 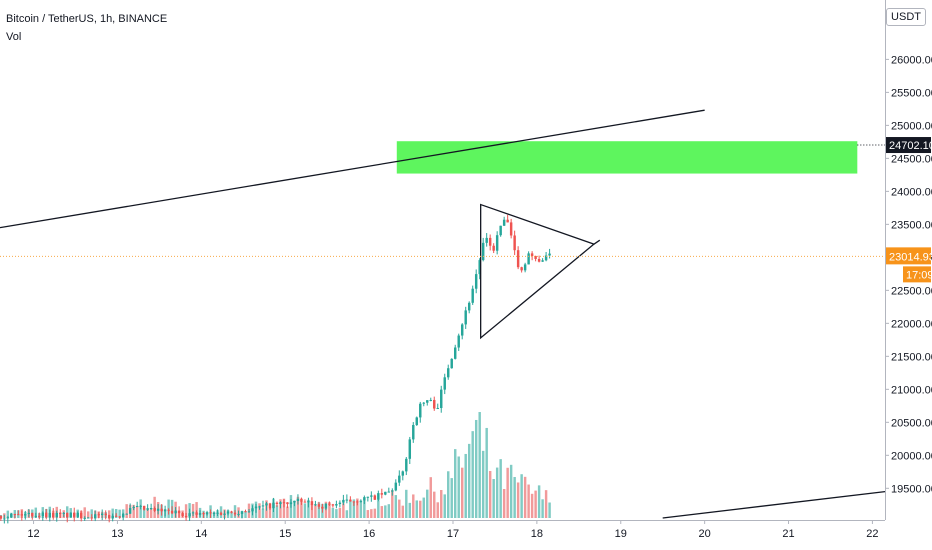 I want to click on x-tick-label: 18, so click(x=537, y=534).